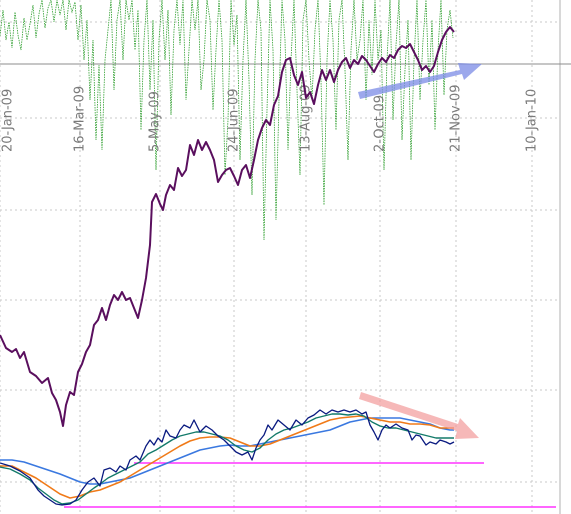 This screenshot has width=571, height=514. I want to click on ma-slow-orange-line, so click(227, 457).